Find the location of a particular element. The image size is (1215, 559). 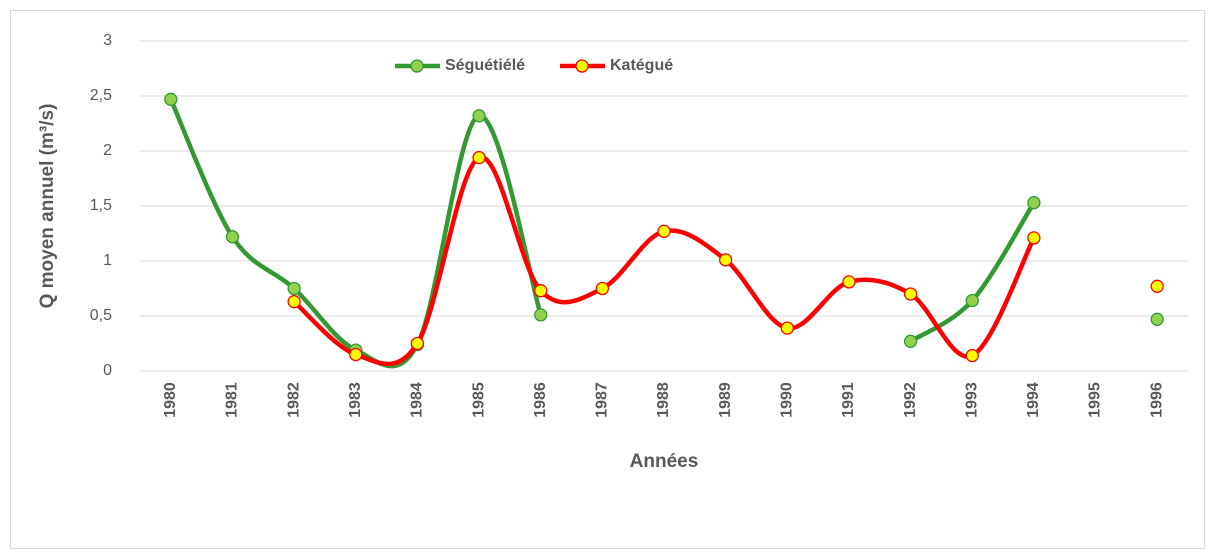

y-tick-label: 1,5 is located at coordinates (101, 205).